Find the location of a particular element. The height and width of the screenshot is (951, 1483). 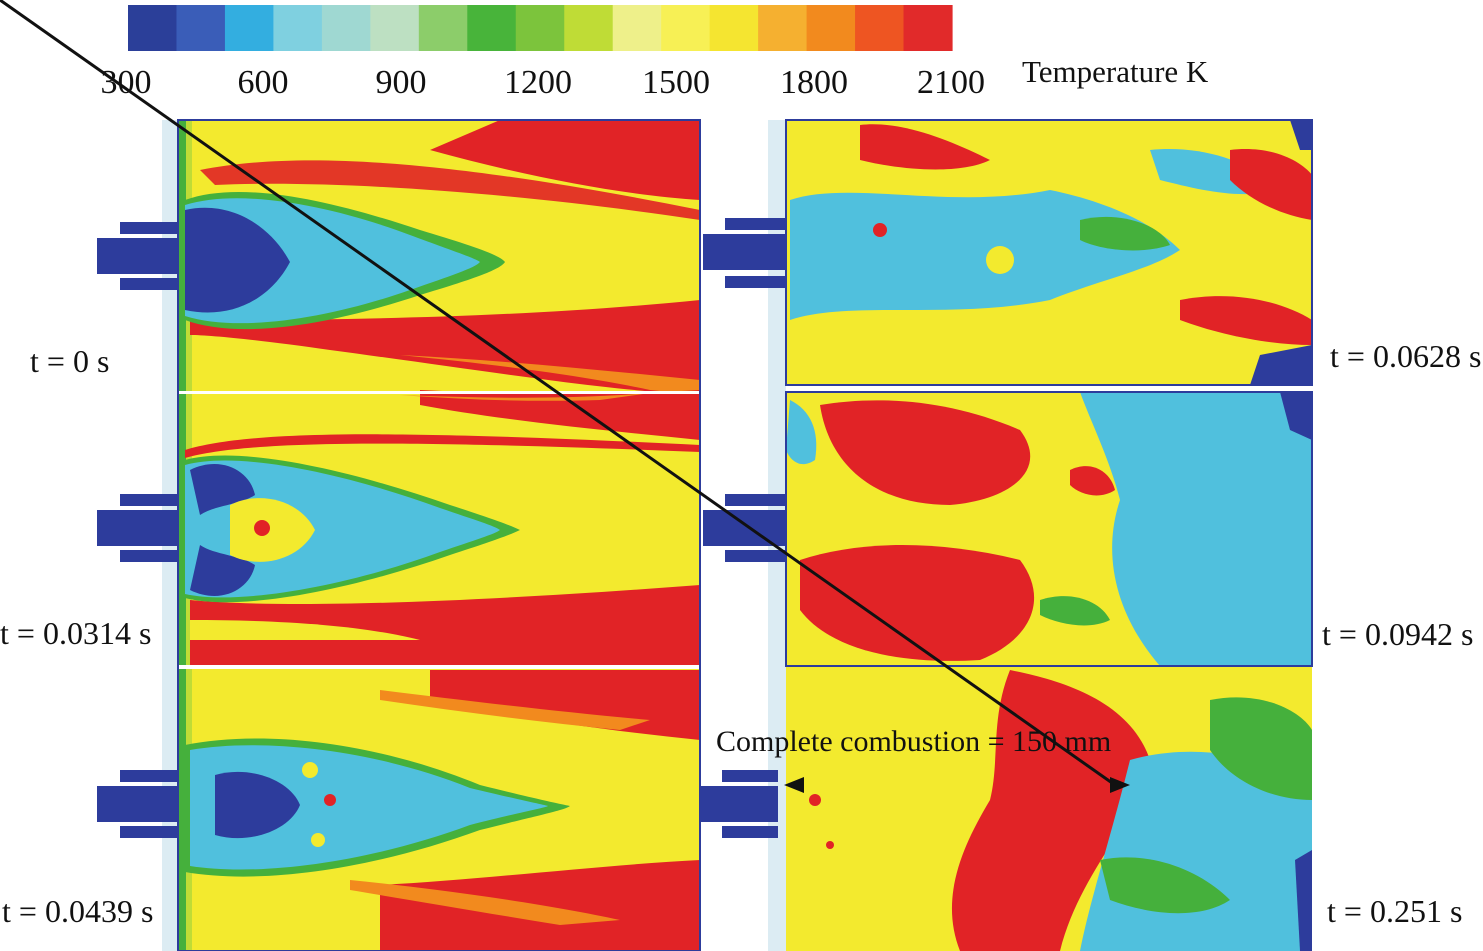

colorbar-quantity-label: Temperature K is located at coordinates (1115, 71).